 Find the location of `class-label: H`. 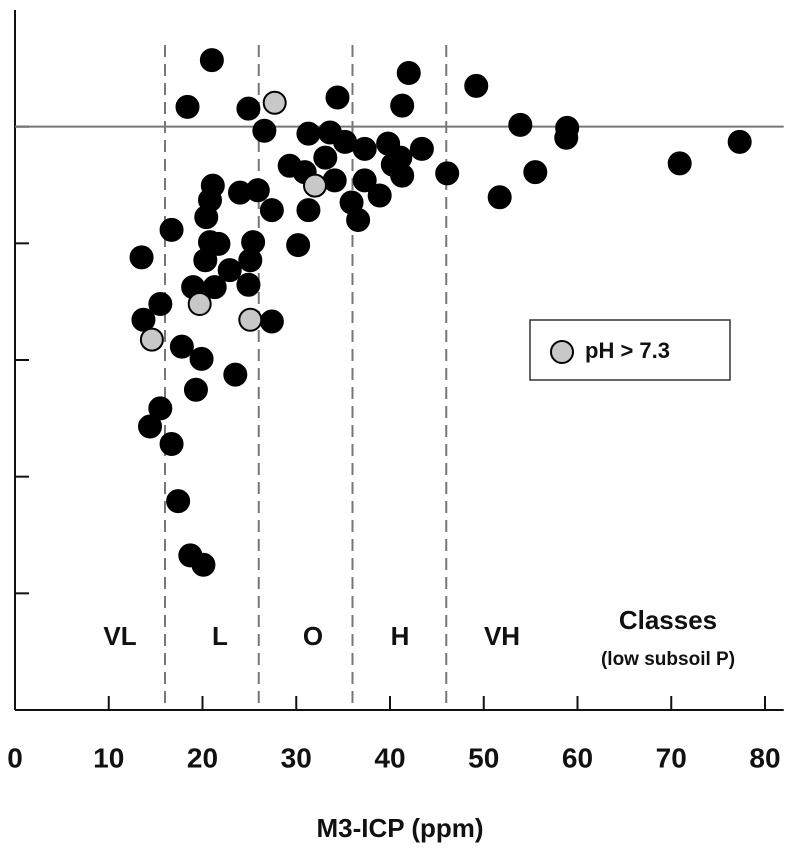

class-label: H is located at coordinates (400, 636).